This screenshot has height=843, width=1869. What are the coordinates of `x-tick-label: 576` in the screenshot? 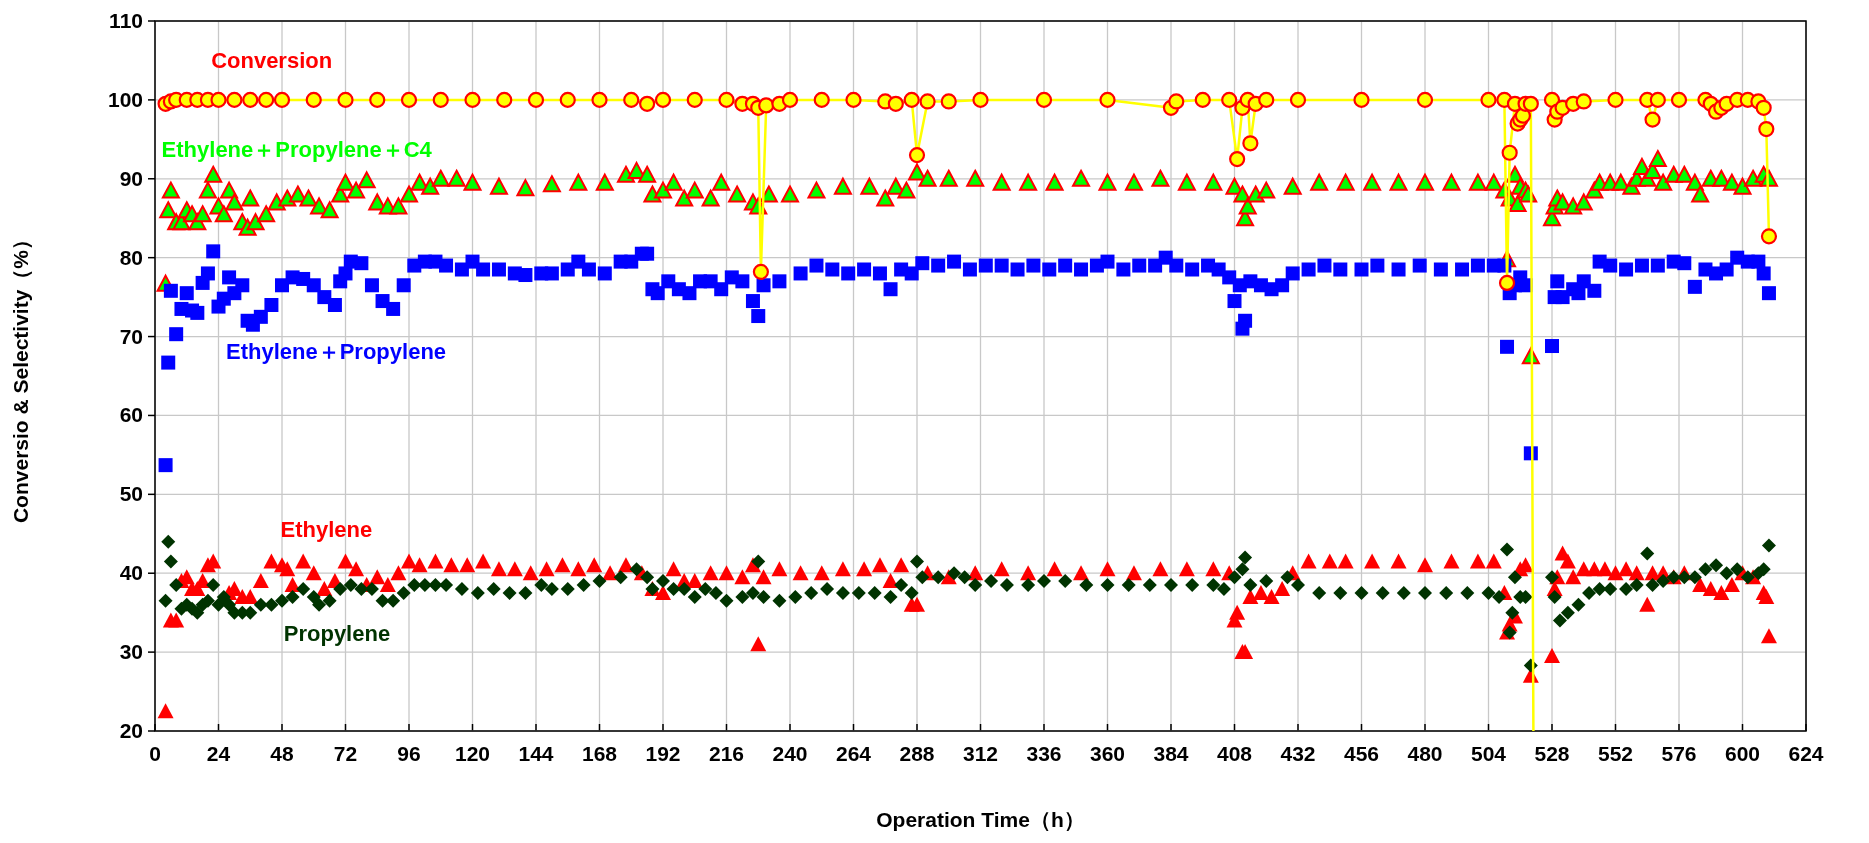 It's located at (1679, 753).